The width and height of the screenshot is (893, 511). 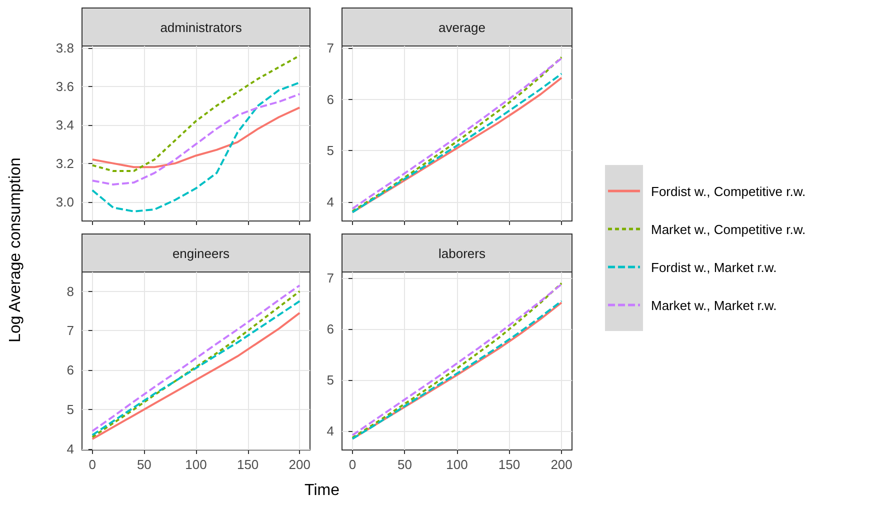 What do you see at coordinates (728, 229) in the screenshot?
I see `legend-label: Market w., Competitive r.w.` at bounding box center [728, 229].